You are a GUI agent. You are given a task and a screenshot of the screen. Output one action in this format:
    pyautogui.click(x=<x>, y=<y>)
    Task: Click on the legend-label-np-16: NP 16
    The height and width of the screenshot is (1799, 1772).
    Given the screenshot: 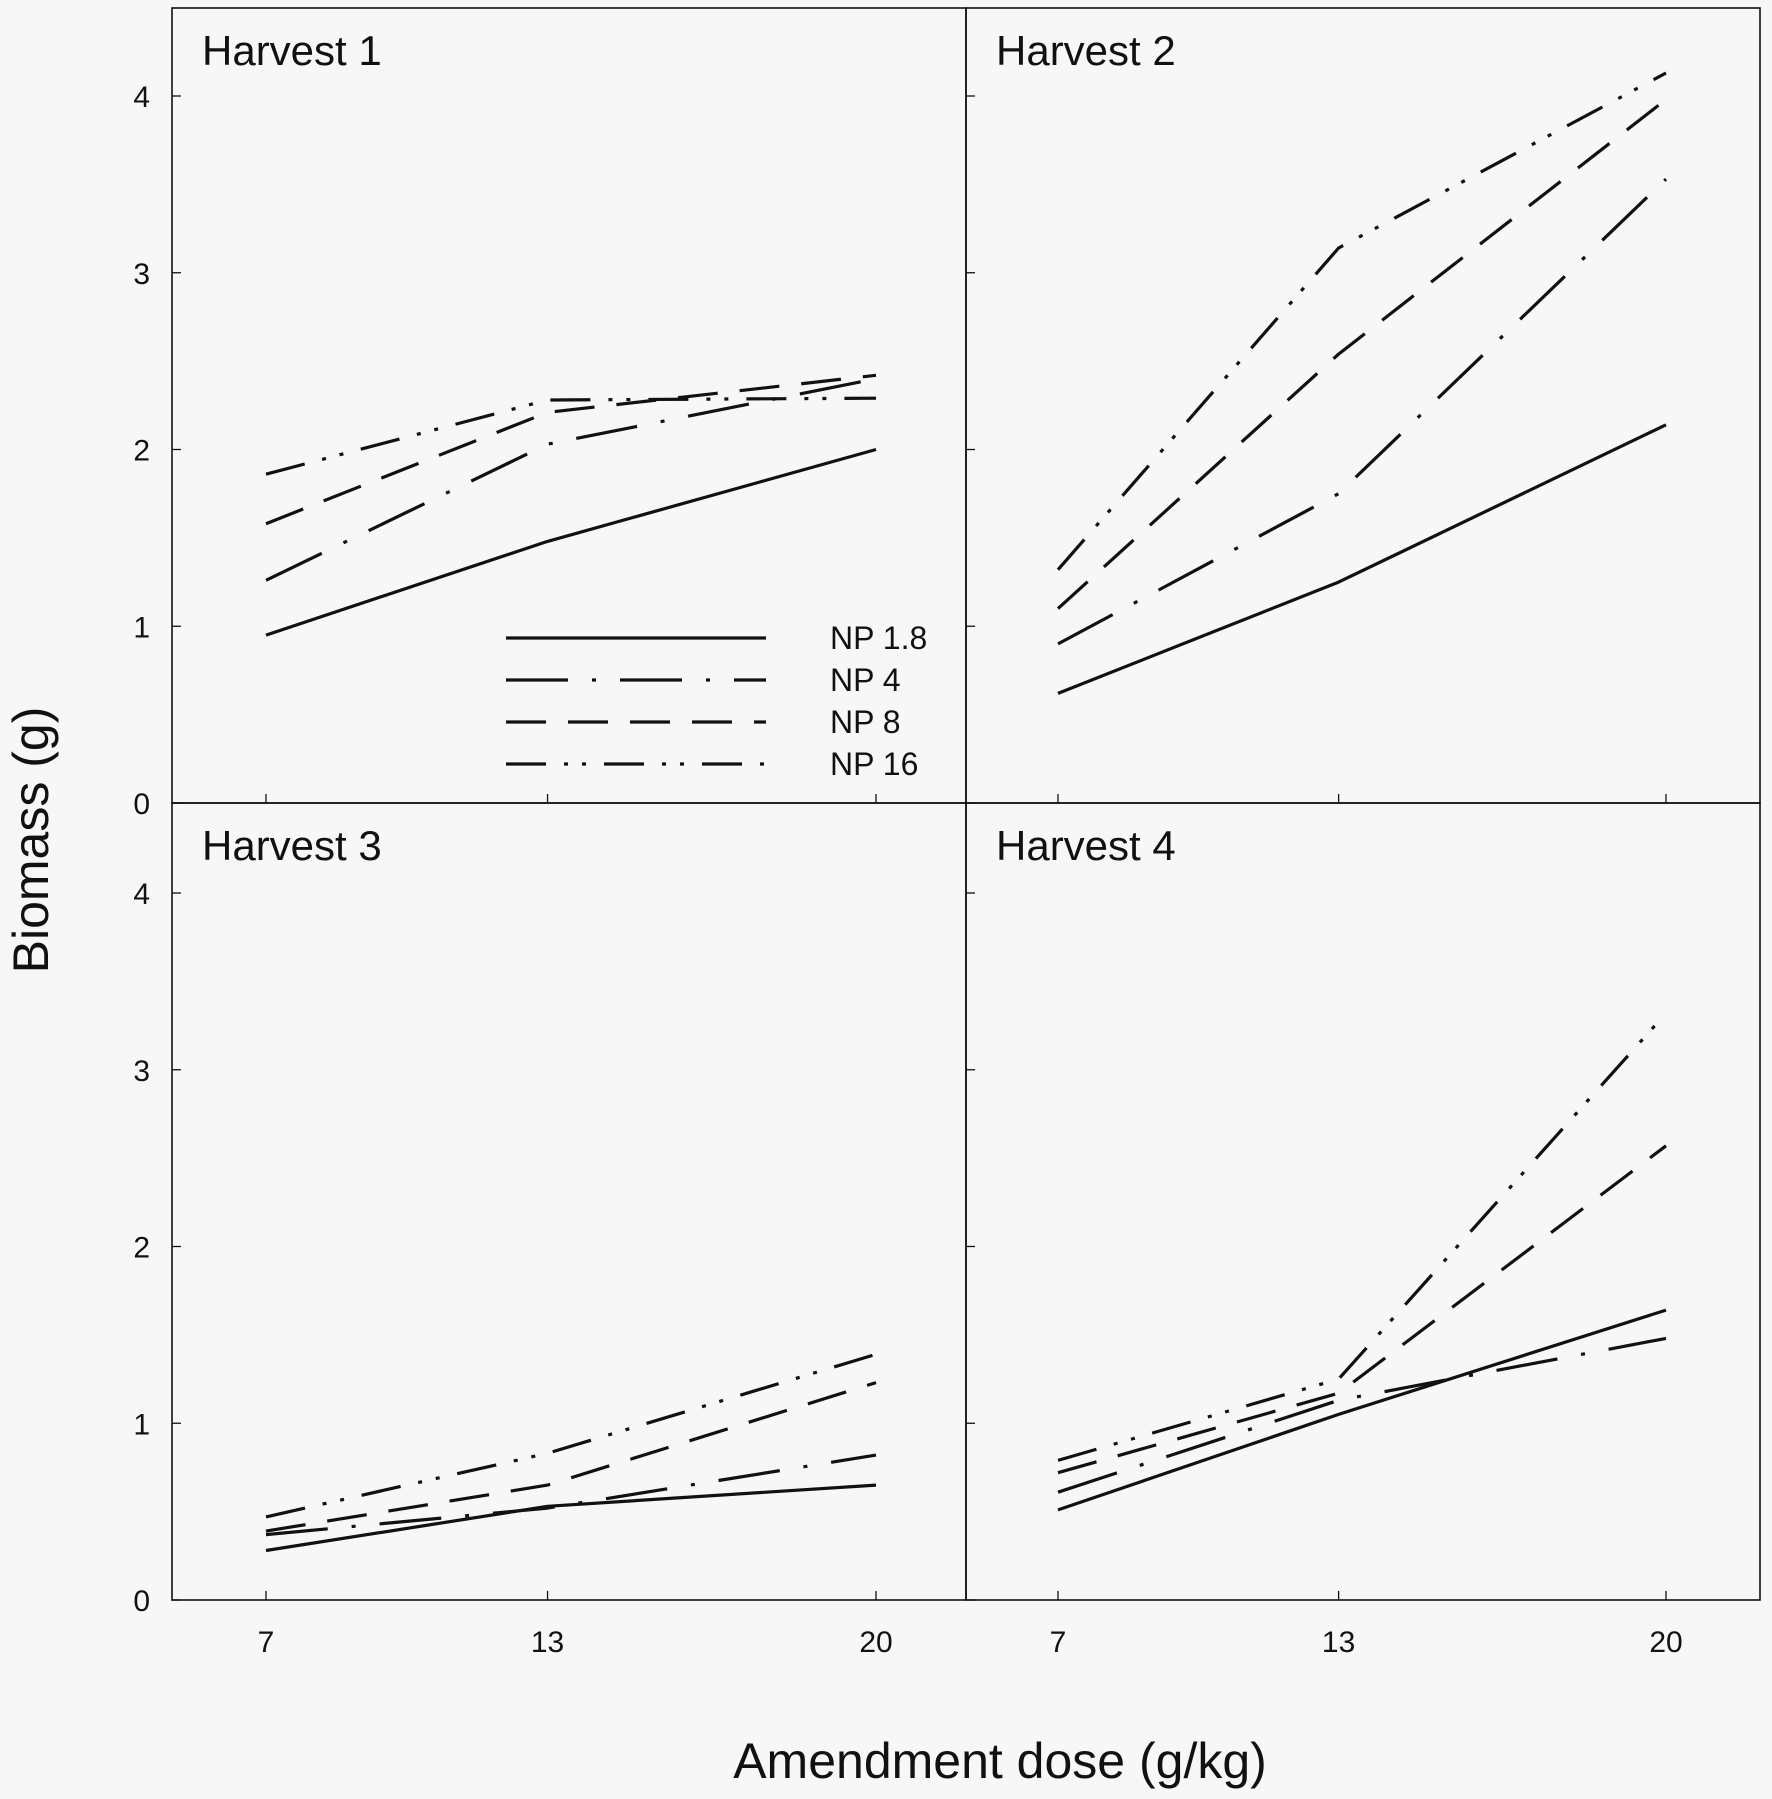 What is the action you would take?
    pyautogui.click(x=874, y=764)
    